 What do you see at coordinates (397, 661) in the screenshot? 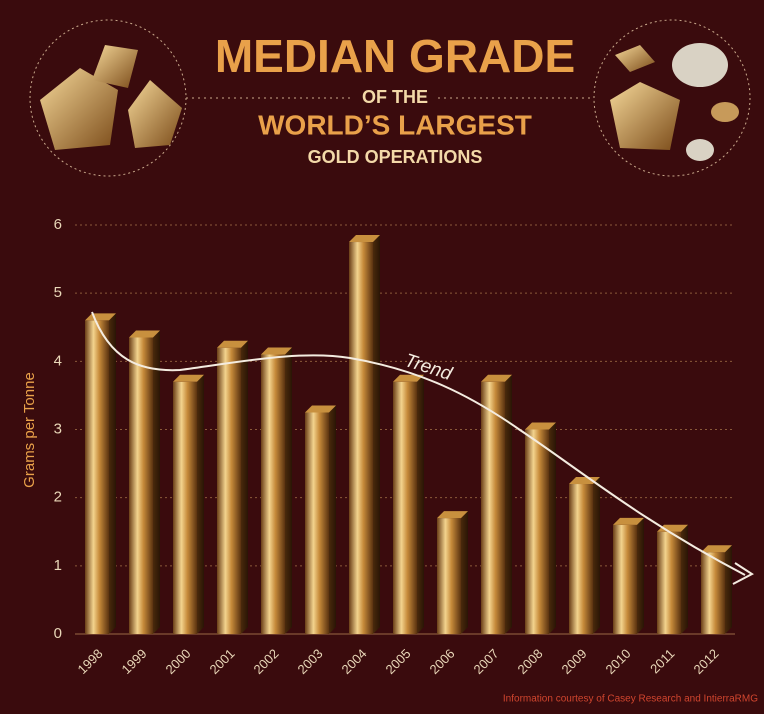
I see `x-tick-label: 2005` at bounding box center [397, 661].